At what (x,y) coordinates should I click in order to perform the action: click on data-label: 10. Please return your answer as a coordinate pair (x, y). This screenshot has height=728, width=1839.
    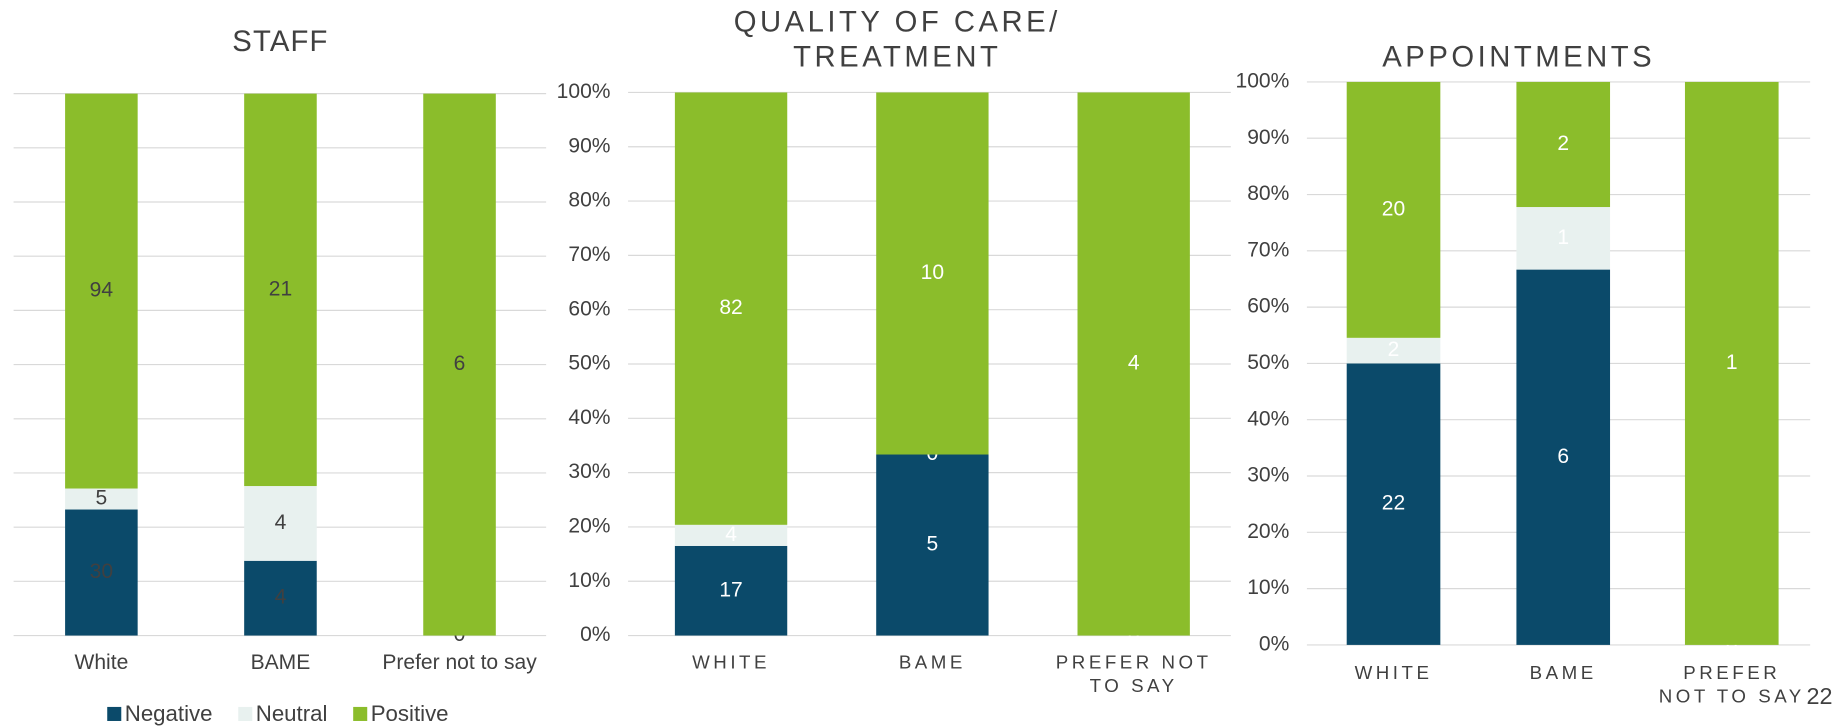
    Looking at the image, I should click on (932, 272).